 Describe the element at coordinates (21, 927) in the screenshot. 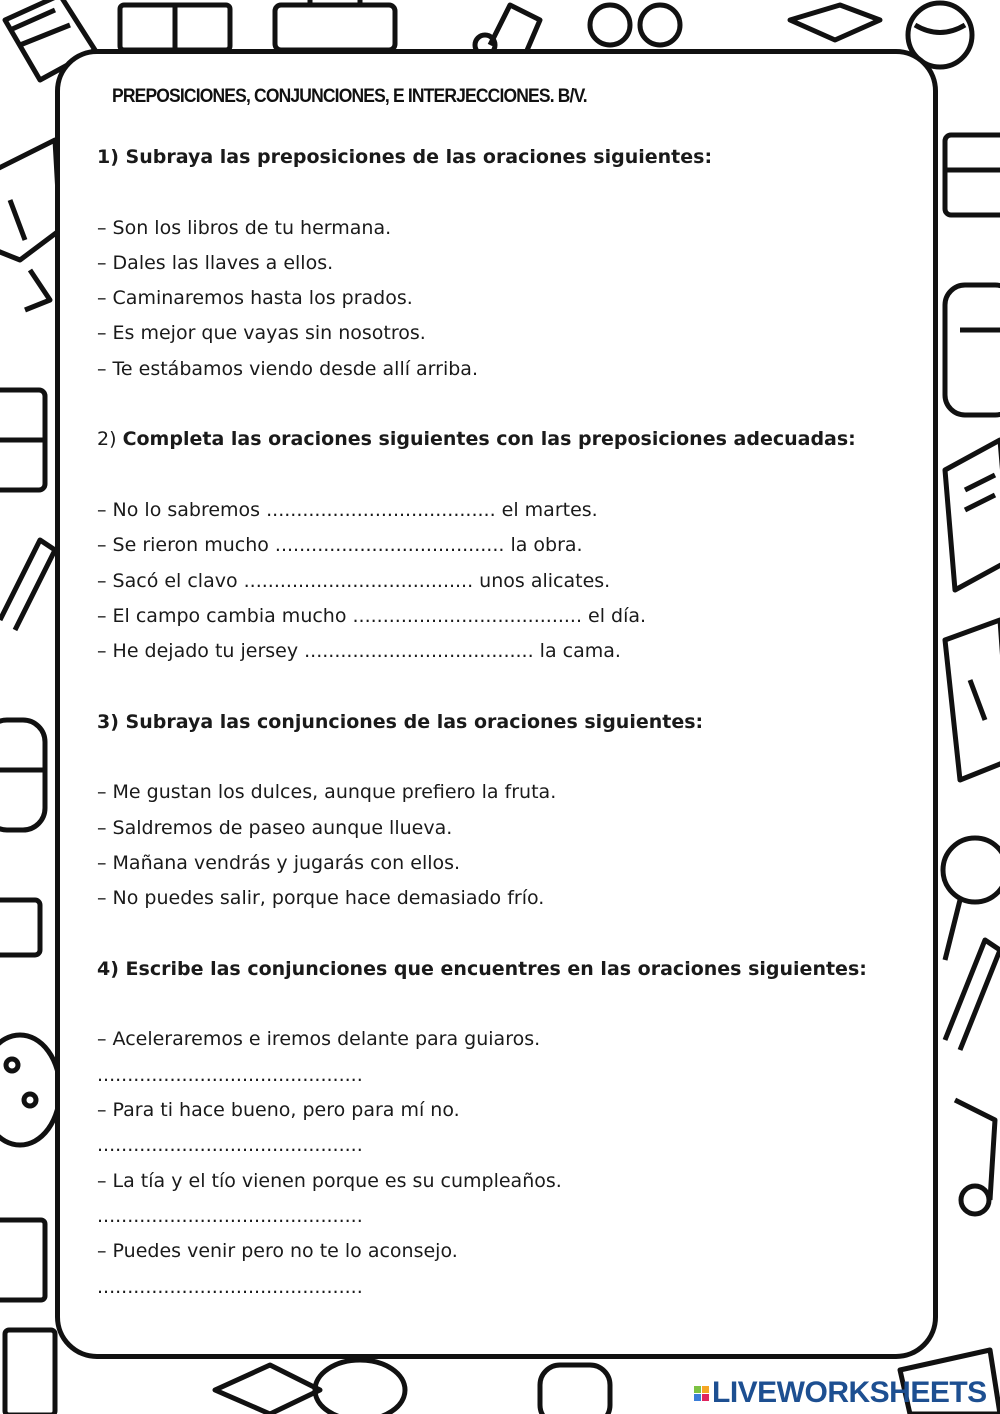

I see `glue-icon-left` at that location.